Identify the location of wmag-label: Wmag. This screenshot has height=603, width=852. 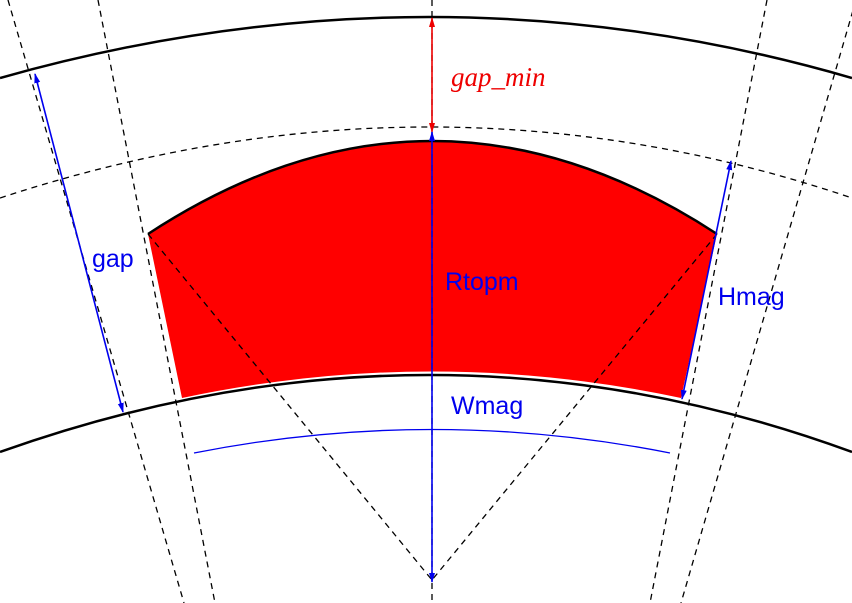
(487, 406).